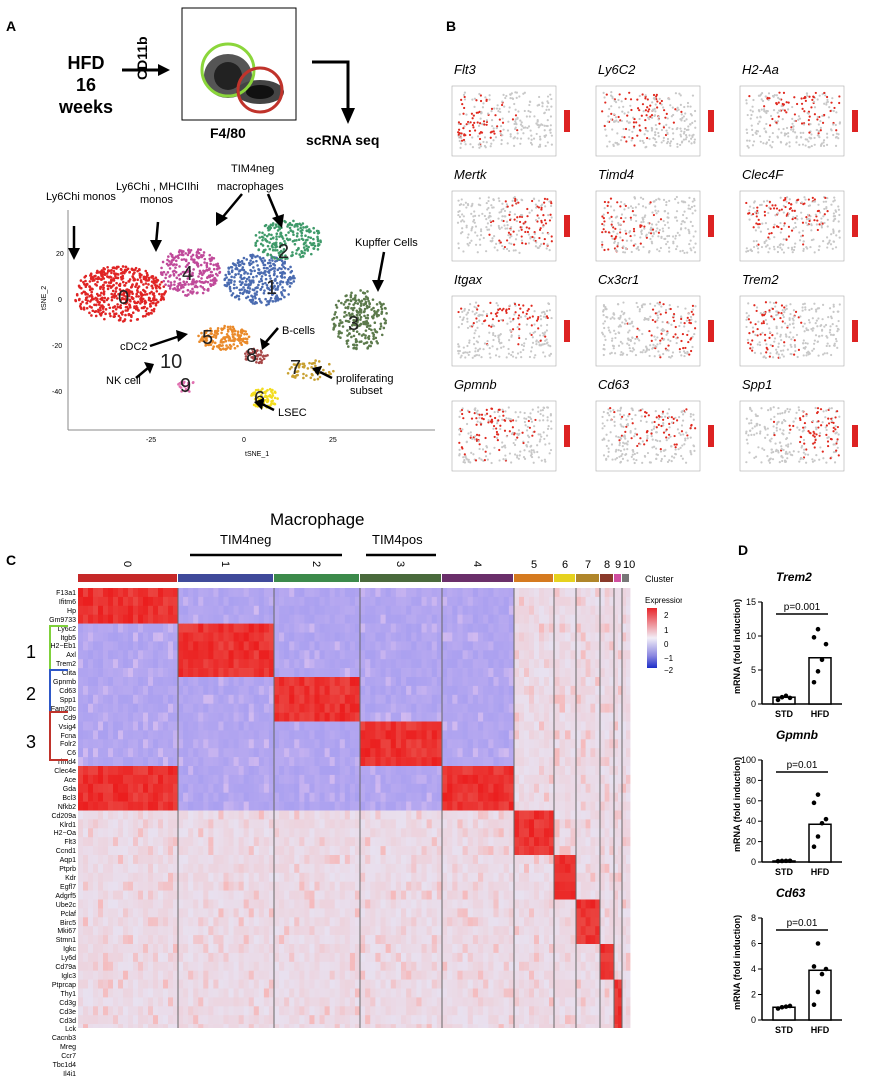  What do you see at coordinates (751, 602) in the screenshot?
I see `bar-tick-label: 15` at bounding box center [751, 602].